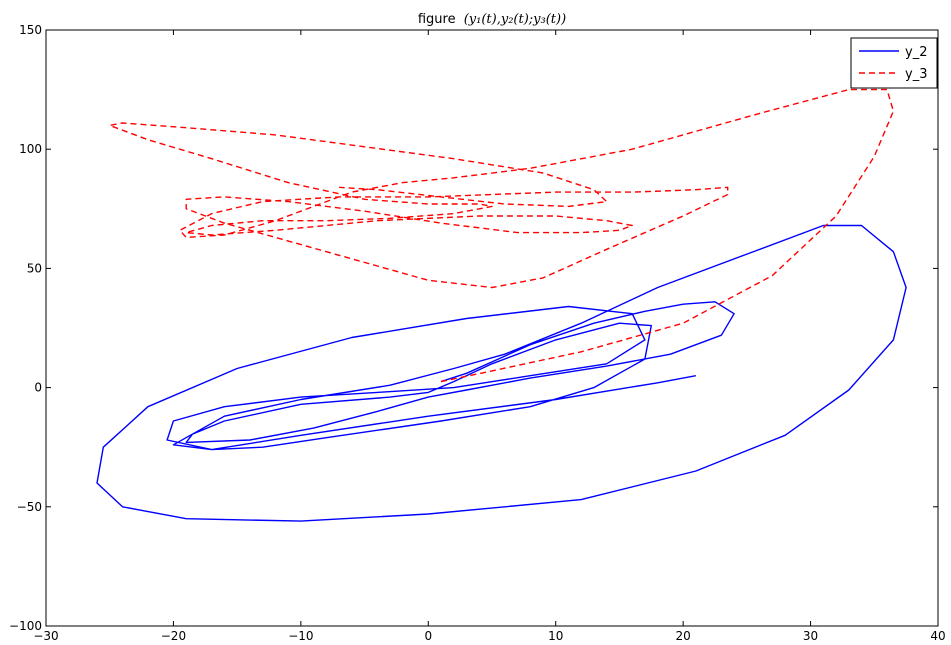 This screenshot has width=951, height=645. What do you see at coordinates (30, 30) in the screenshot?
I see `y-tick-label: 150` at bounding box center [30, 30].